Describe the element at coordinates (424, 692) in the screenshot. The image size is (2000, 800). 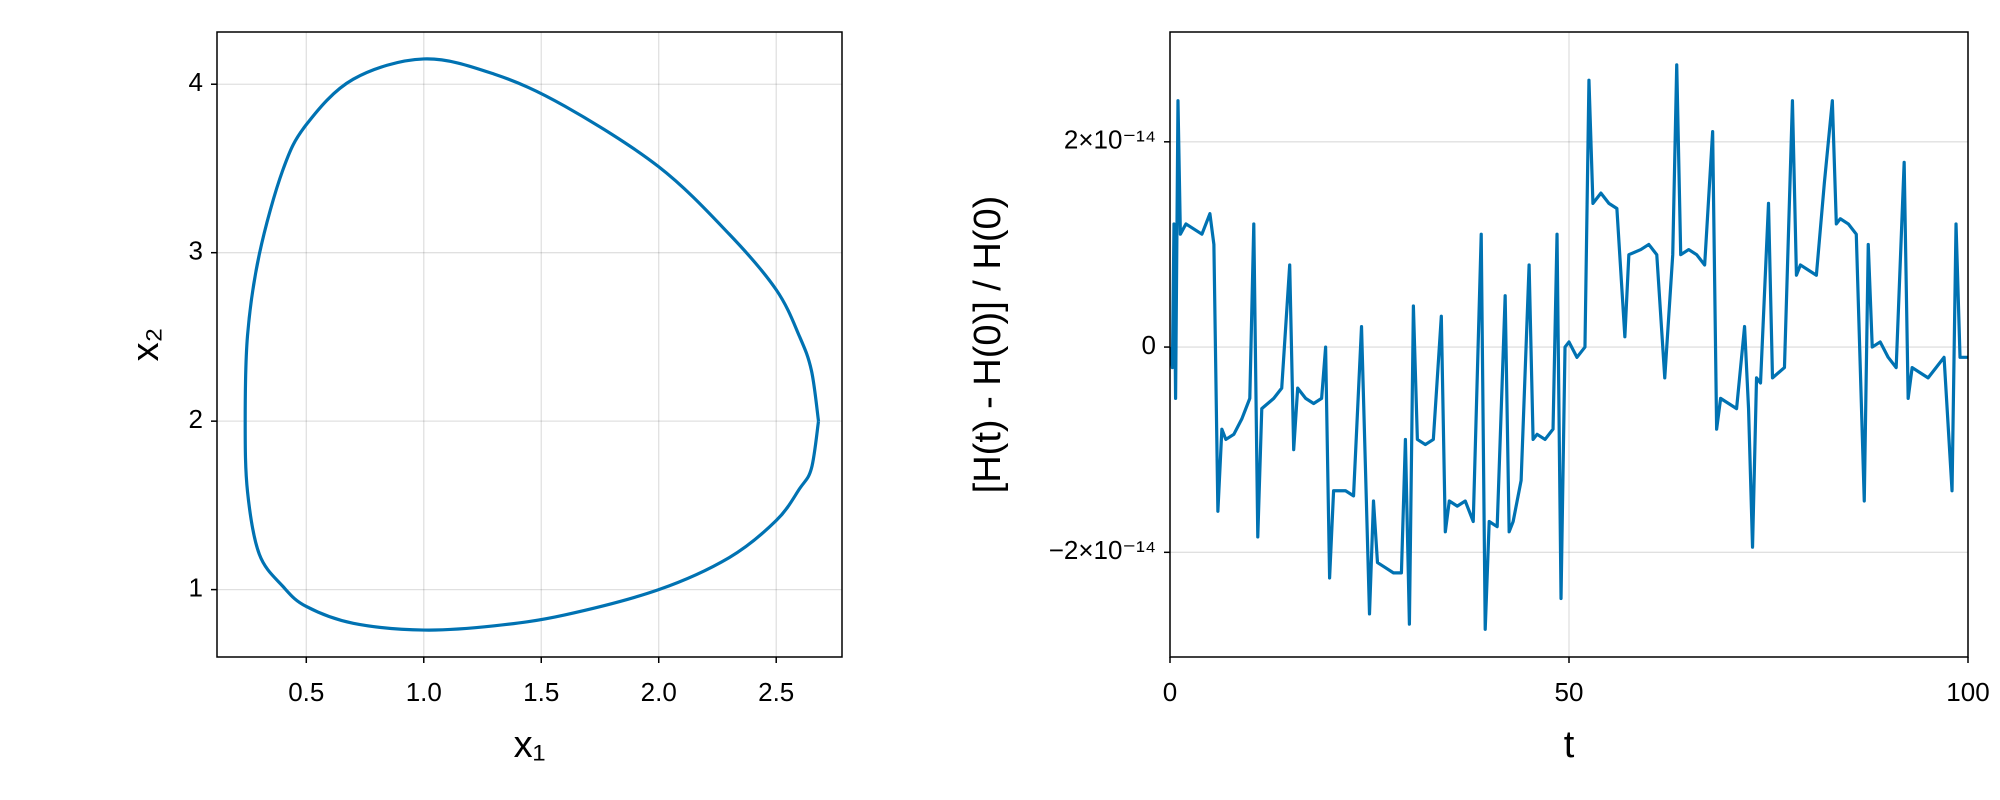
I see `x-tick-label: 1.0` at that location.